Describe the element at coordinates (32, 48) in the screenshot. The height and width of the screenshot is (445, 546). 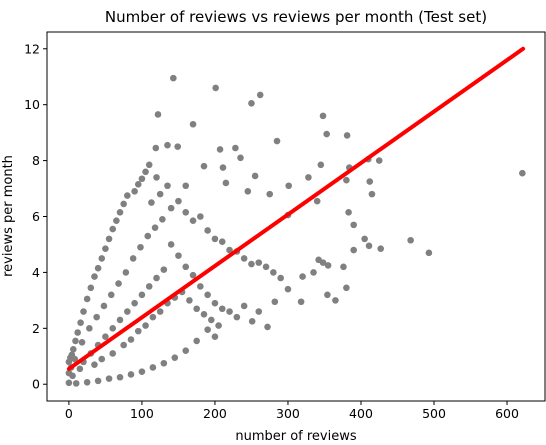
I see `y-tick-label: 12` at that location.